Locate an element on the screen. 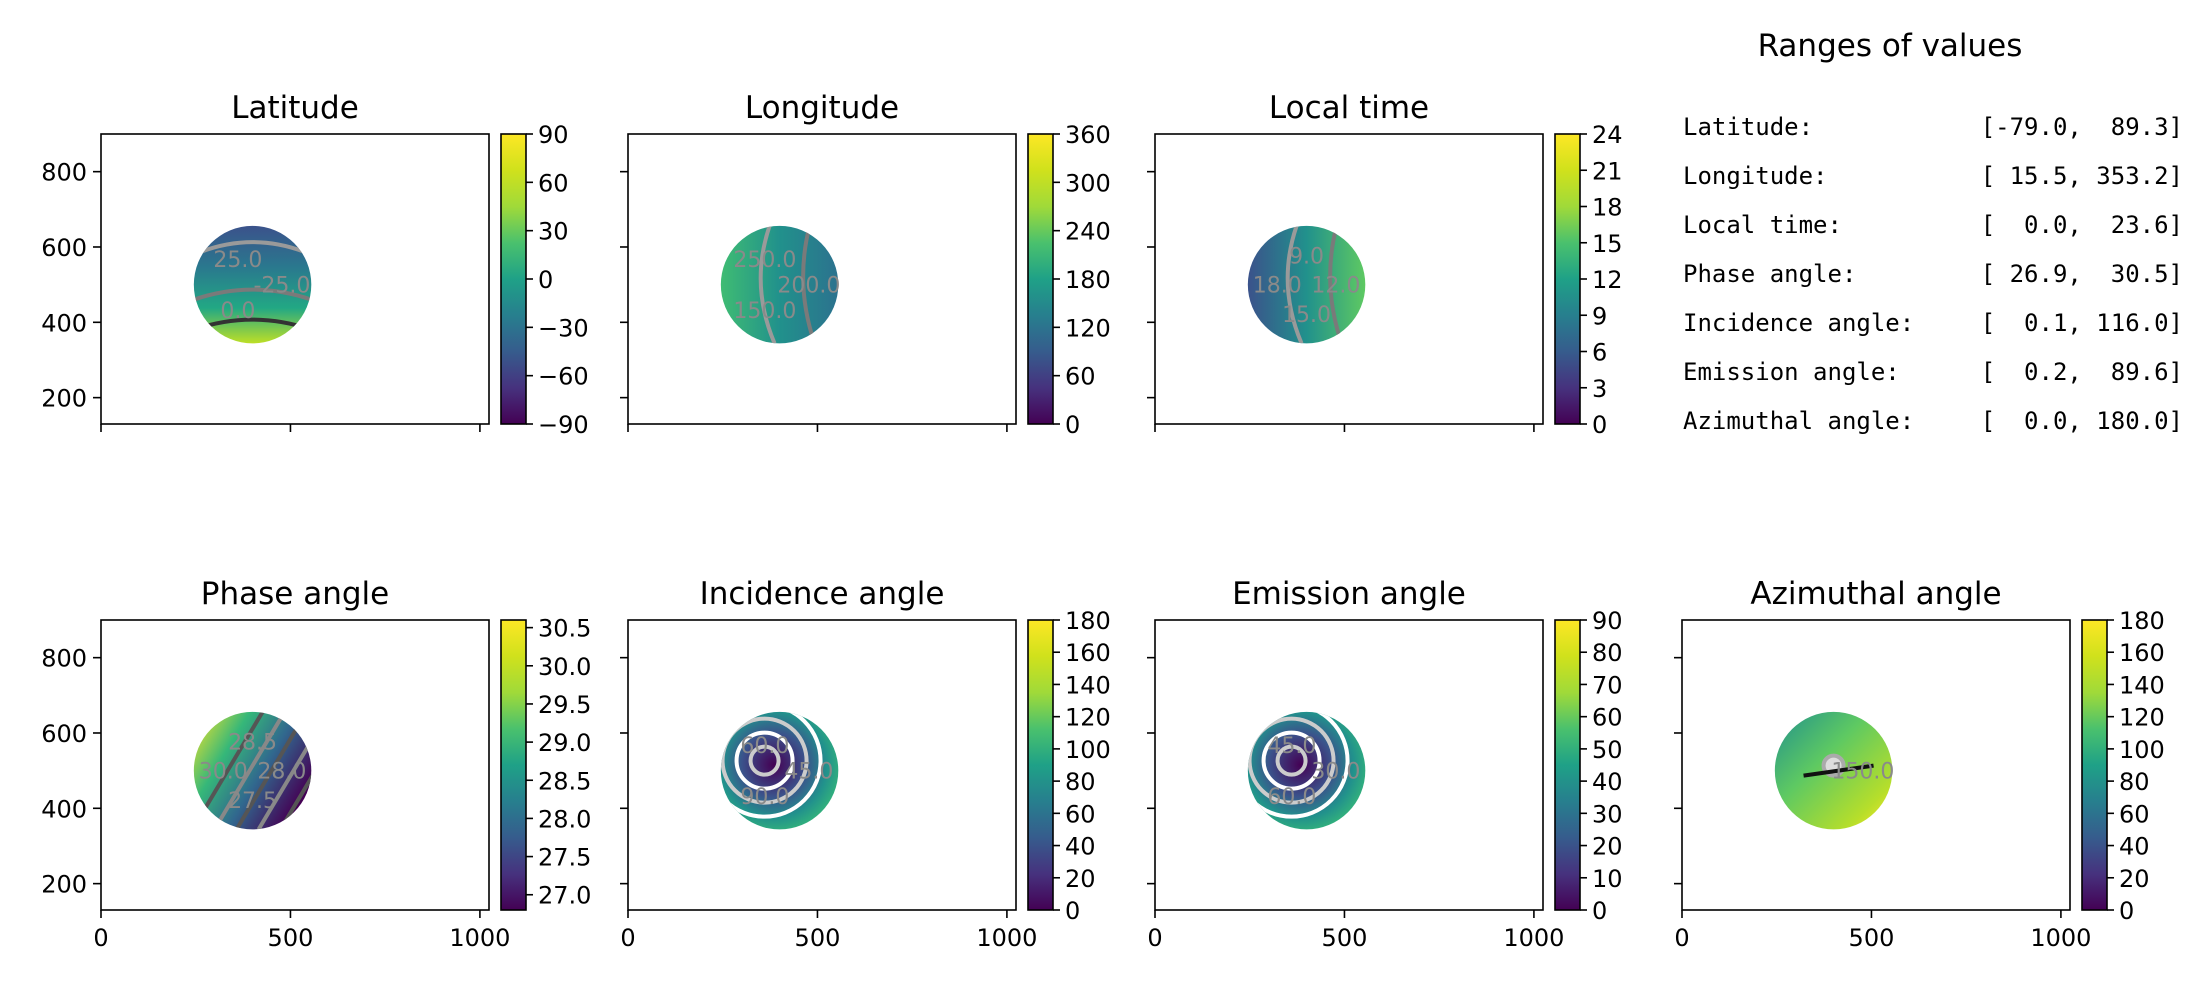  colorbar-tick-label: 15 is located at coordinates (1607, 244).